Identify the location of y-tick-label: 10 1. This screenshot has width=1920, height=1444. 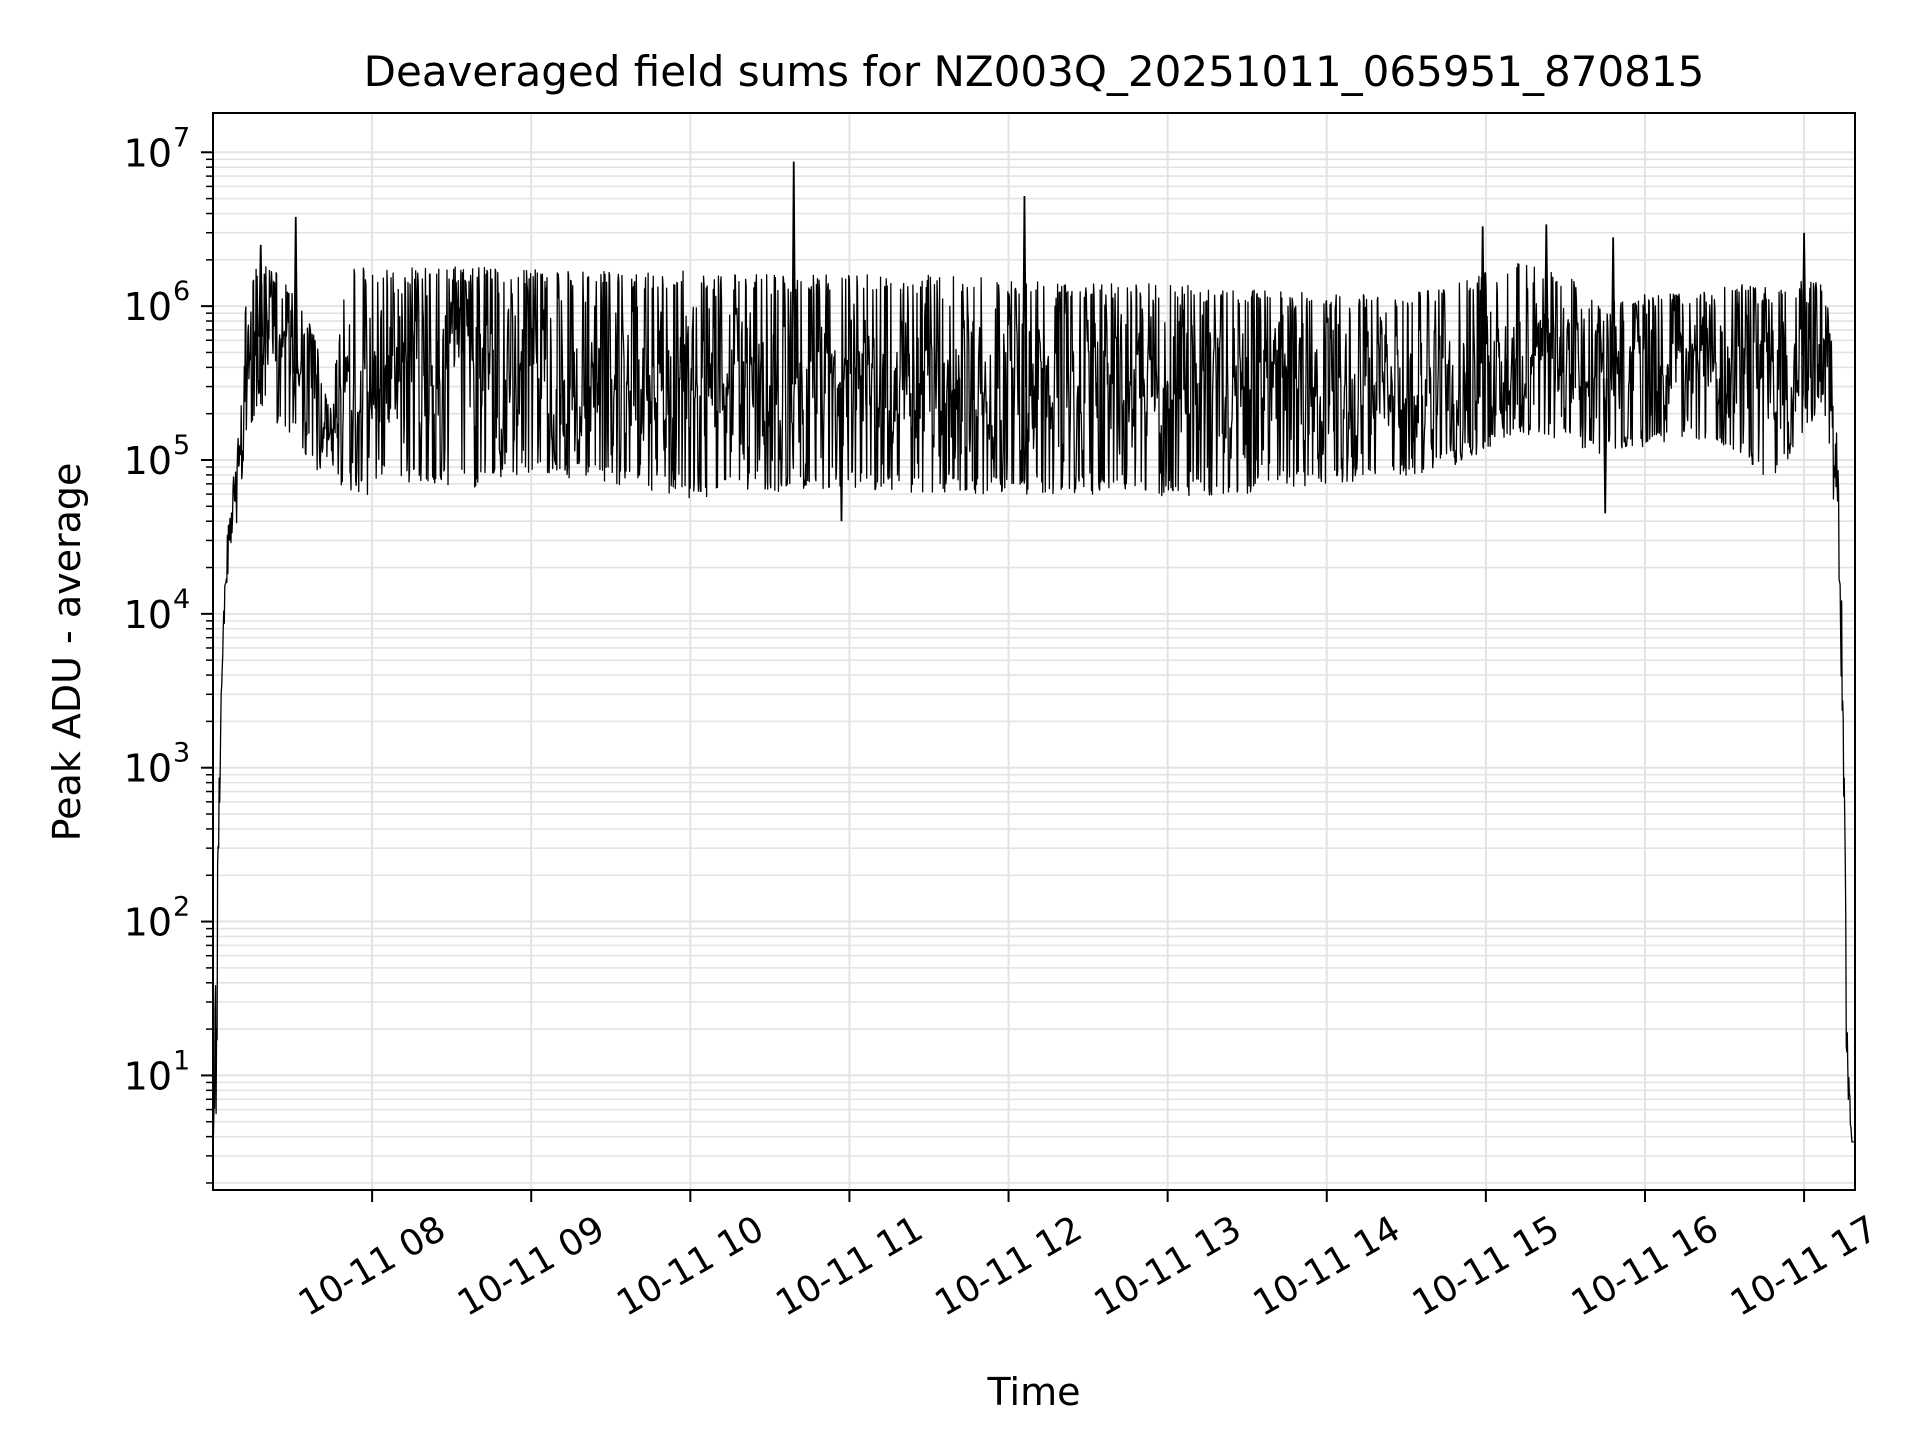
(157, 1071).